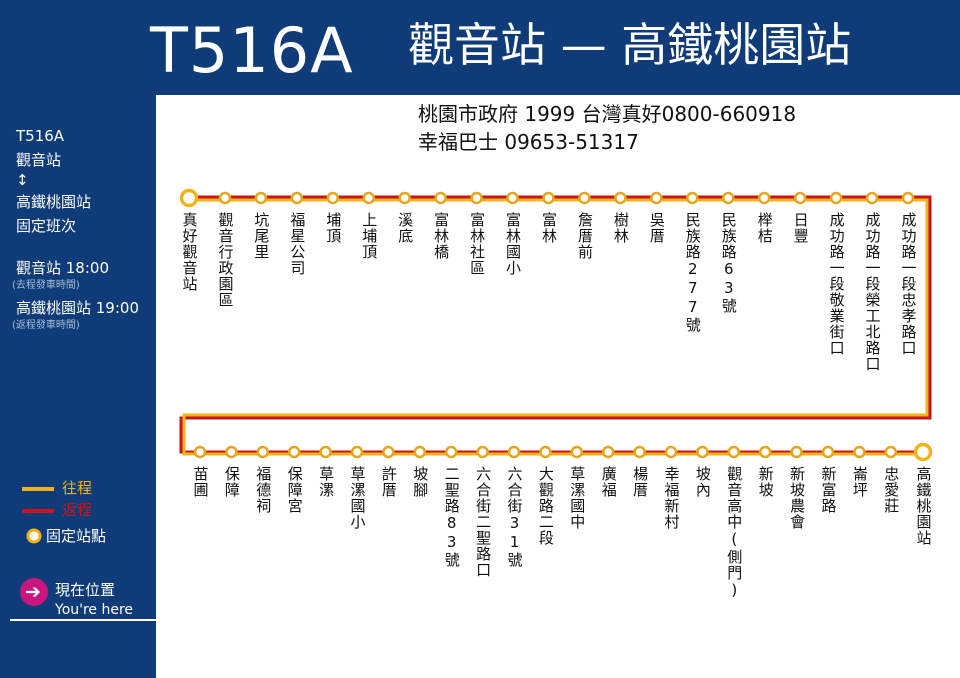 The height and width of the screenshot is (678, 960). Describe the element at coordinates (764, 228) in the screenshot. I see `stop-label: 榉桔` at that location.